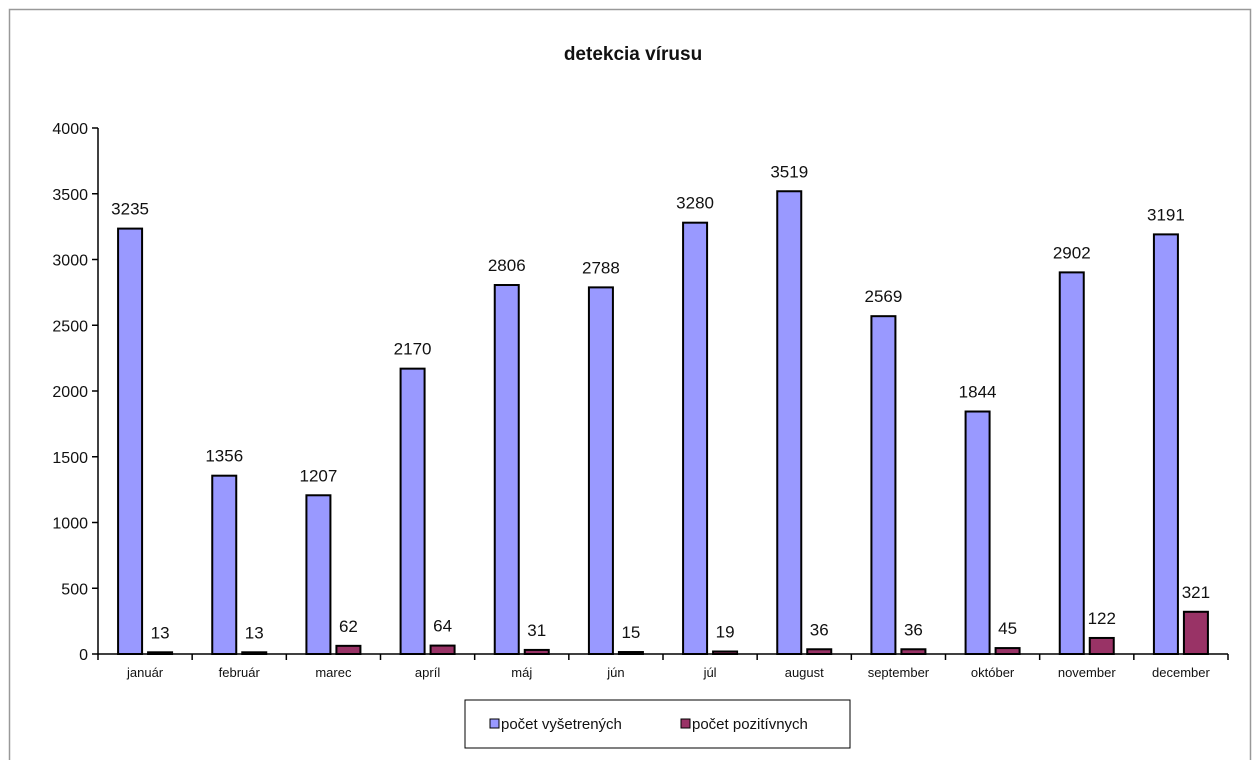 The image size is (1252, 760). What do you see at coordinates (442, 626) in the screenshot?
I see `data-label: 64` at bounding box center [442, 626].